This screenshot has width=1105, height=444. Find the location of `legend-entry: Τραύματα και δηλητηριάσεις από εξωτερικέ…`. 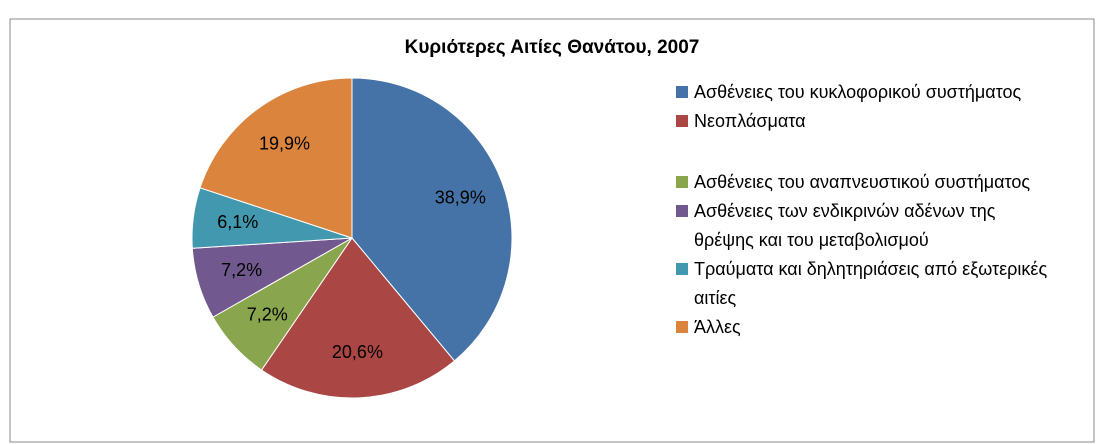

legend-entry: Τραύματα και δηλητηριάσεις από εξωτερικέ… is located at coordinates (866, 284).